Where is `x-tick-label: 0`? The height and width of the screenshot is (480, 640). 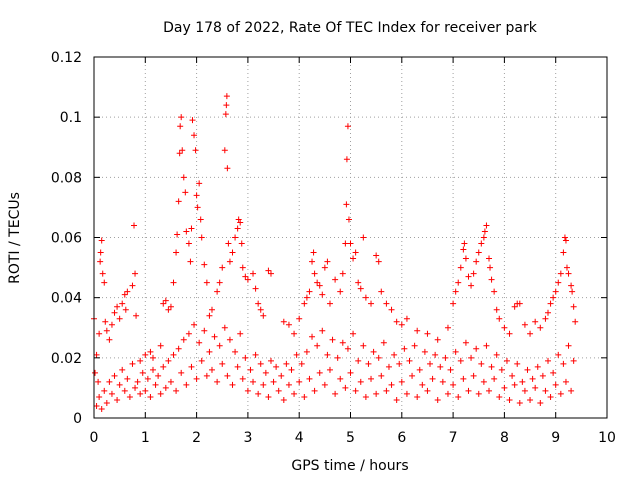 x-tick-label: 0 is located at coordinates (94, 438).